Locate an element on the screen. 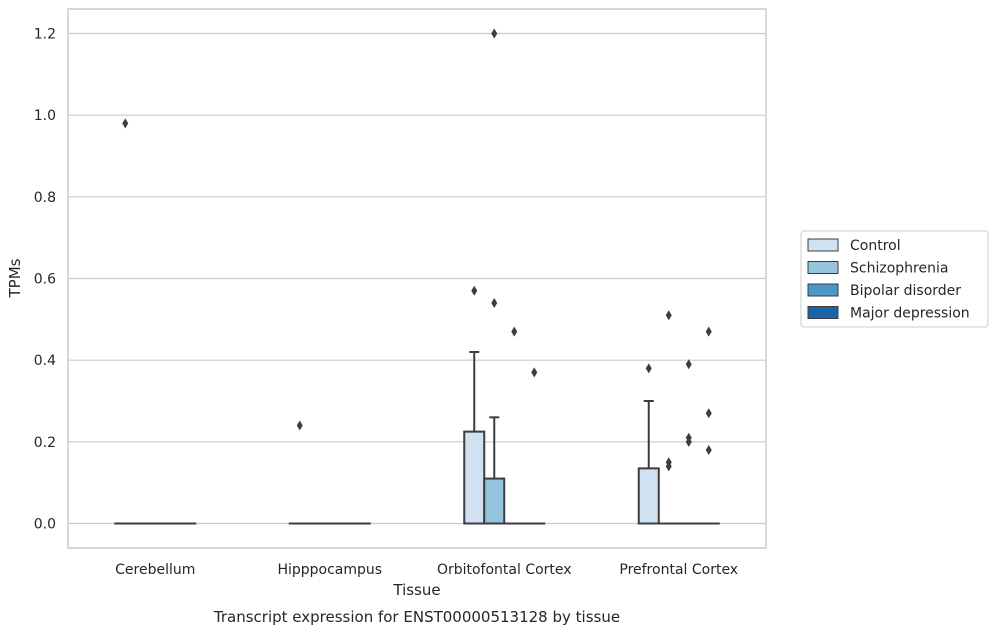 The width and height of the screenshot is (997, 634). x-tick-label: Cerebellum is located at coordinates (155, 570).